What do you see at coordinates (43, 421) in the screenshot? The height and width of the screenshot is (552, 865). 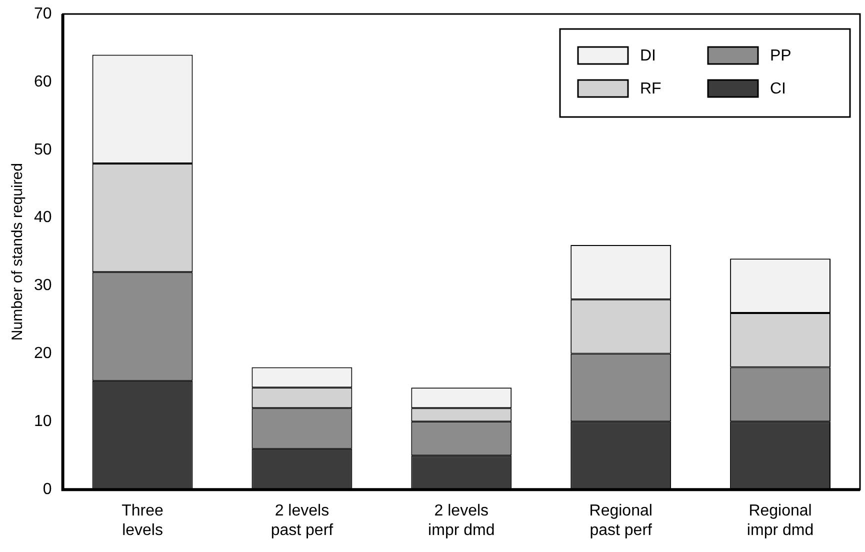 I see `y-tick-label: 10` at bounding box center [43, 421].